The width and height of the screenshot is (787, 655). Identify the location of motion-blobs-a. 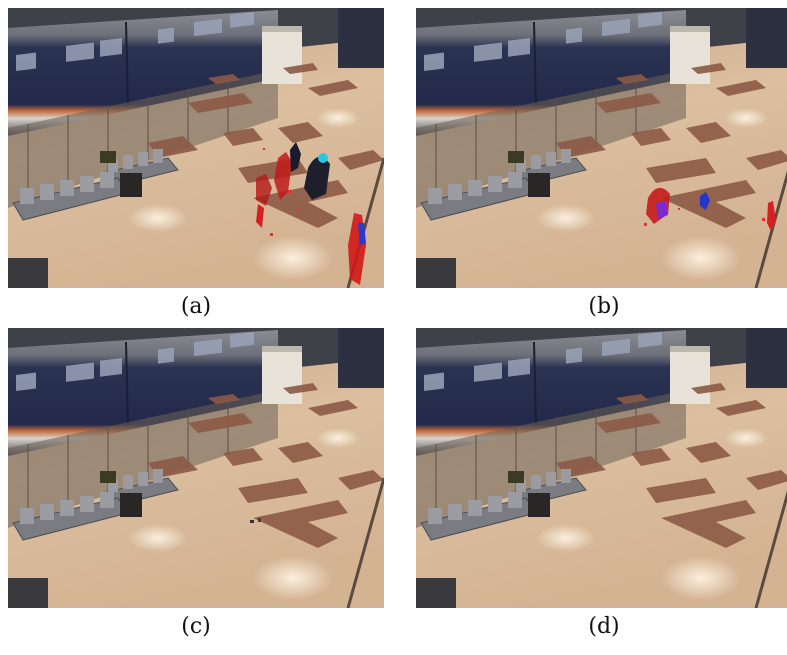
(311, 213).